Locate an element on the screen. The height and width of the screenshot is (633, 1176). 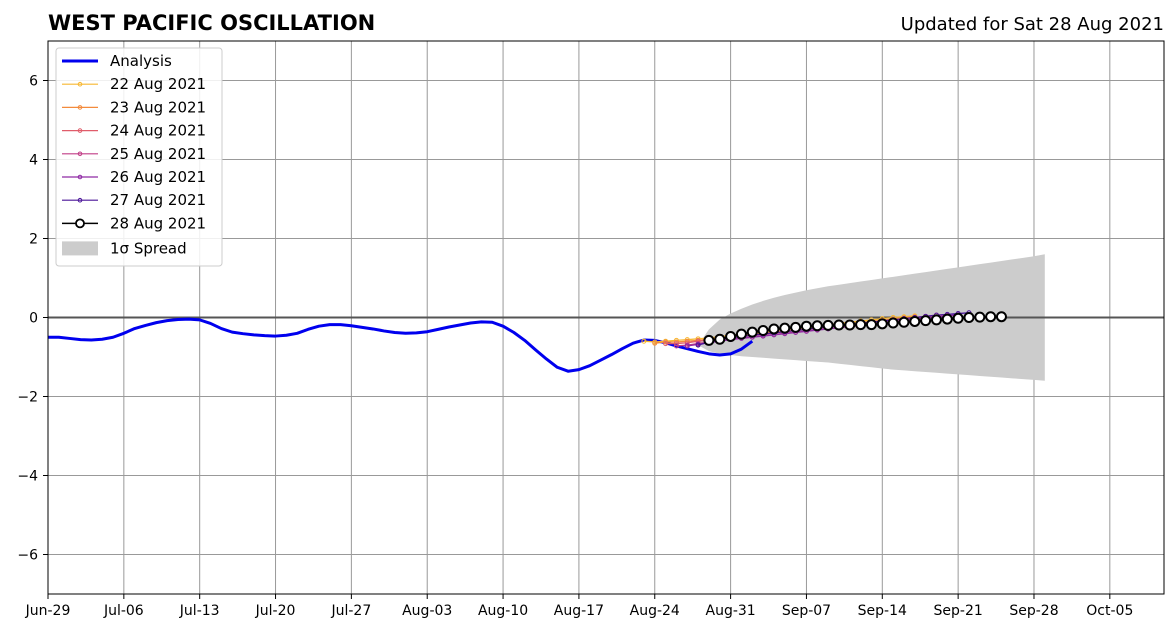
legend-label: 26 Aug 2021 is located at coordinates (158, 177).